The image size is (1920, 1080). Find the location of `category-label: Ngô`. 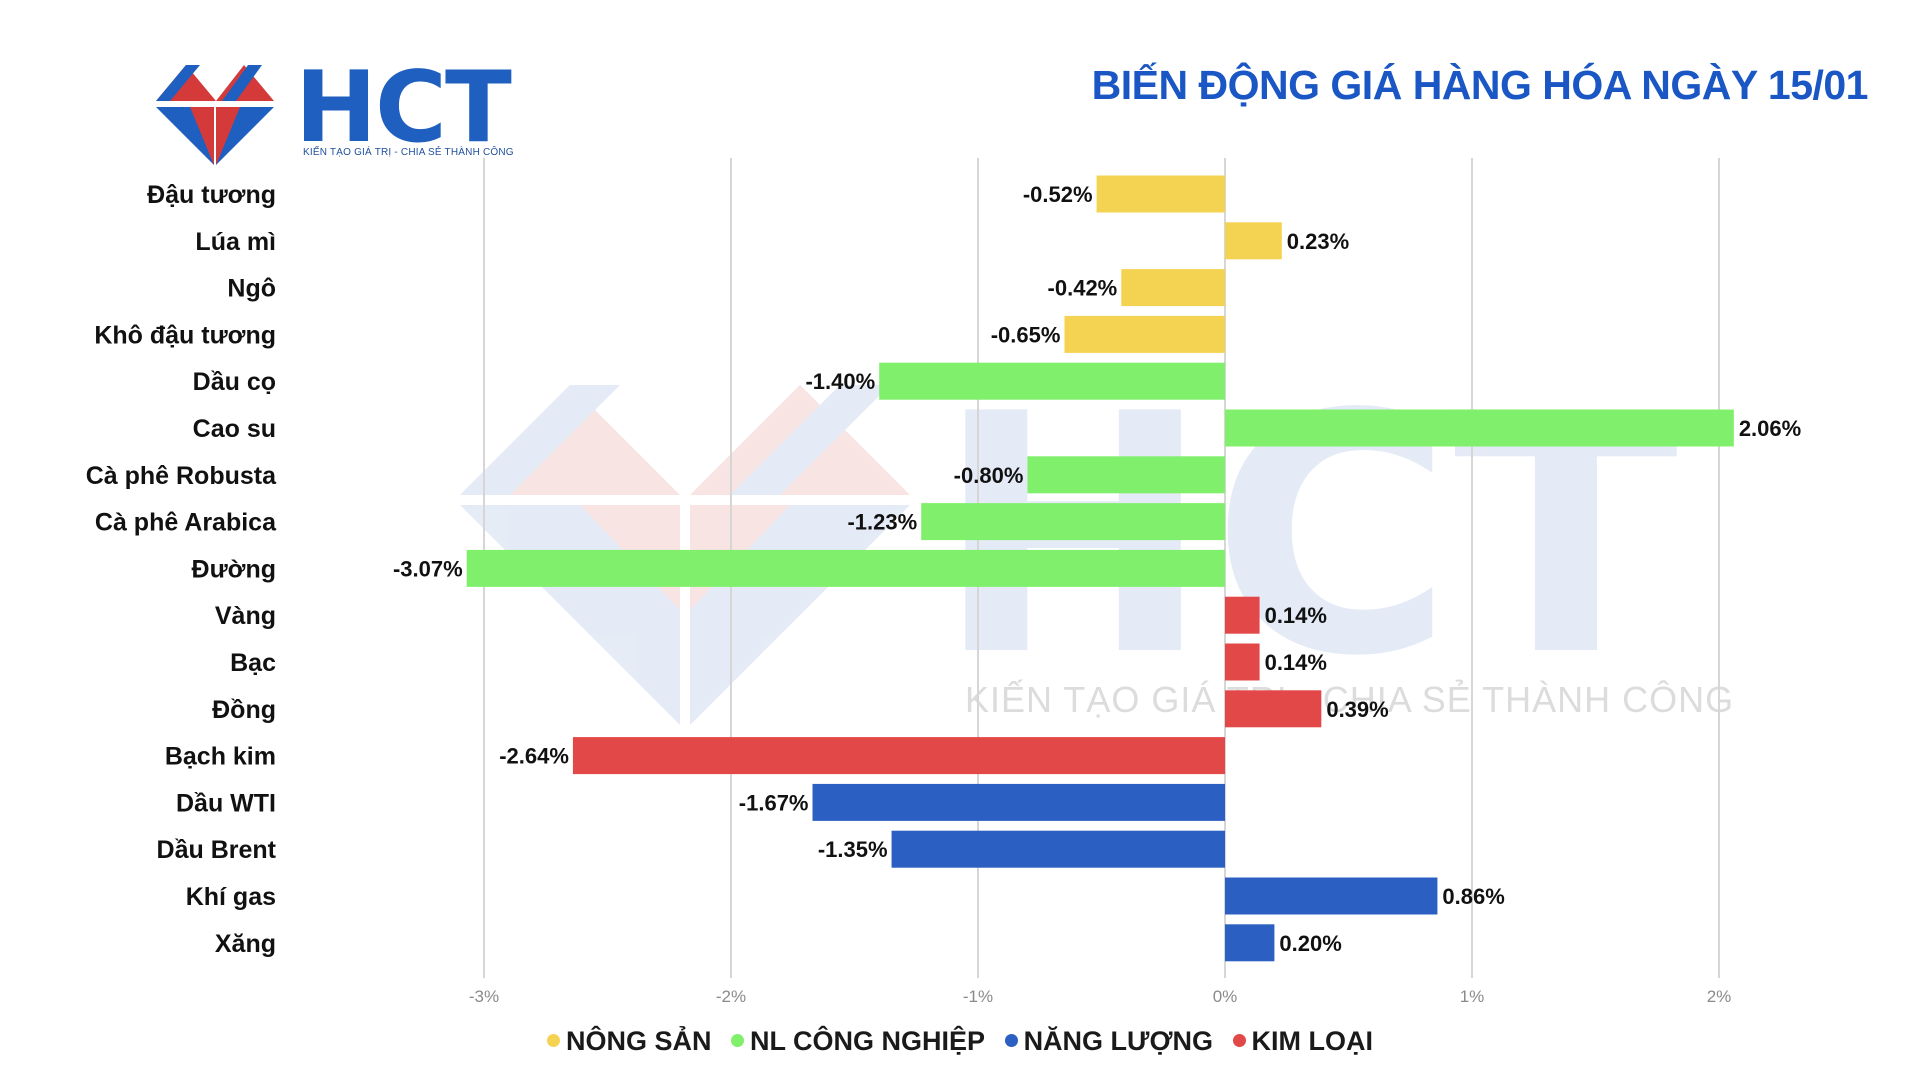

category-label: Ngô is located at coordinates (251, 289).